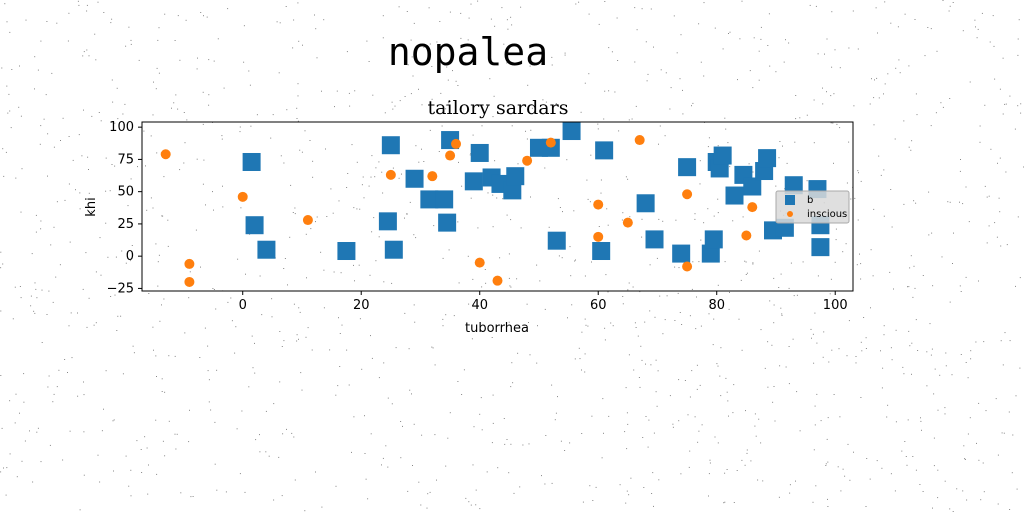 This screenshot has height=512, width=1024. Describe the element at coordinates (468, 52) in the screenshot. I see `figure-suptitle: nopalea` at that location.